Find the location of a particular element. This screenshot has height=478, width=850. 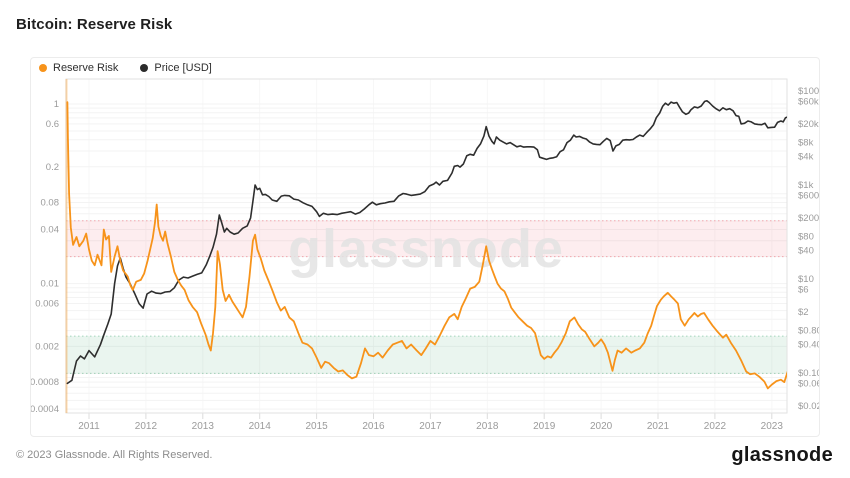

legend-label: Reserve Risk is located at coordinates (86, 68).